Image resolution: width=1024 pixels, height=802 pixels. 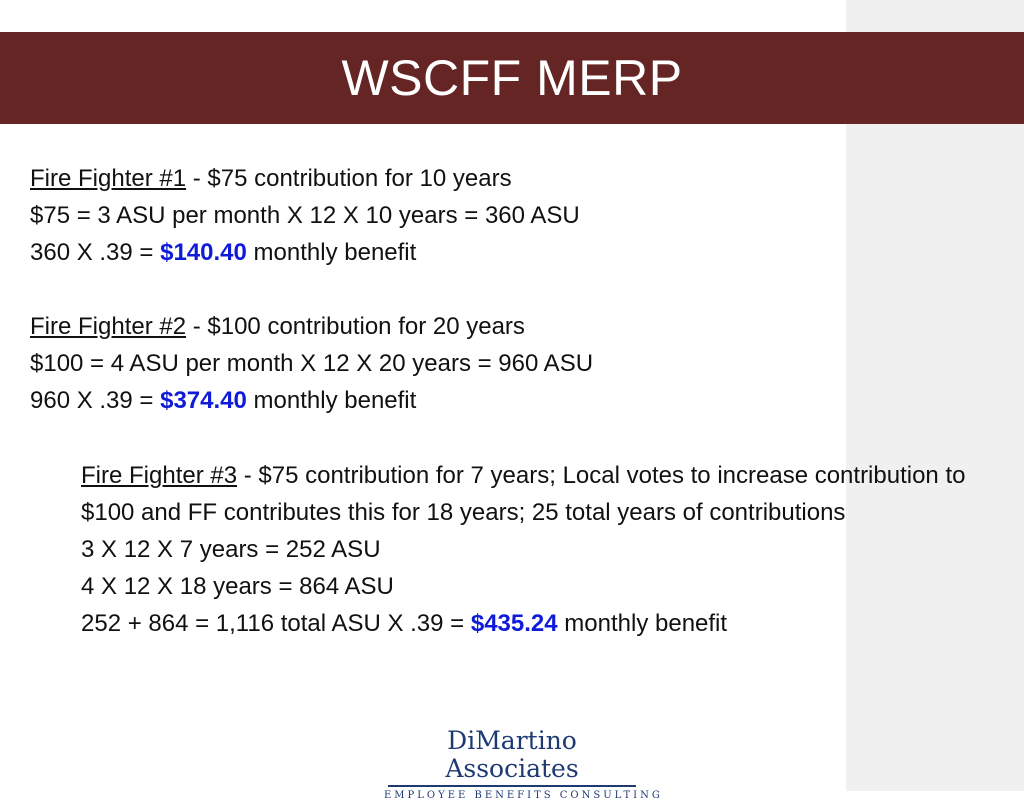 I want to click on slide-title: WSCFF MERP, so click(x=512, y=78).